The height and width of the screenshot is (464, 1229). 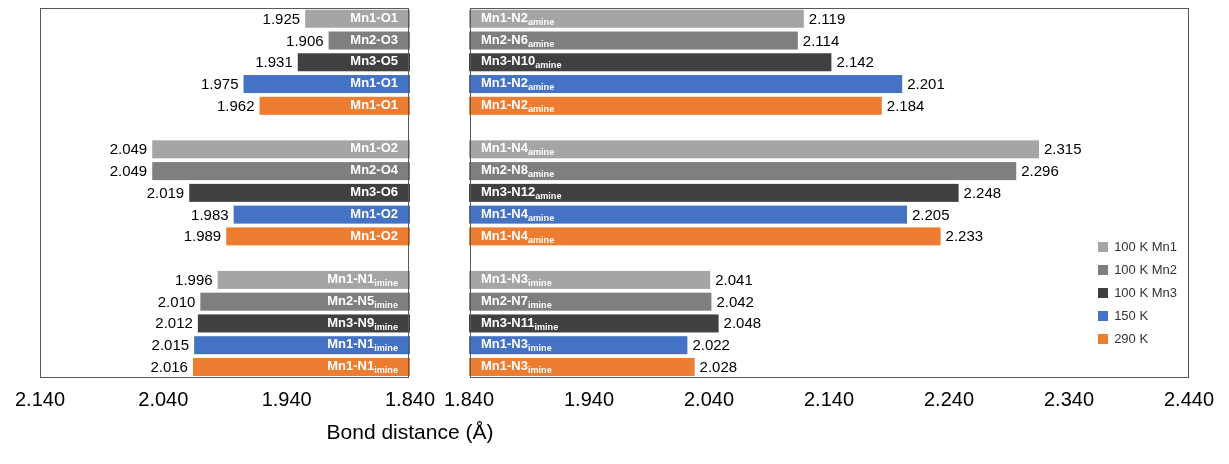 What do you see at coordinates (931, 214) in the screenshot?
I see `data-label: 2.205` at bounding box center [931, 214].